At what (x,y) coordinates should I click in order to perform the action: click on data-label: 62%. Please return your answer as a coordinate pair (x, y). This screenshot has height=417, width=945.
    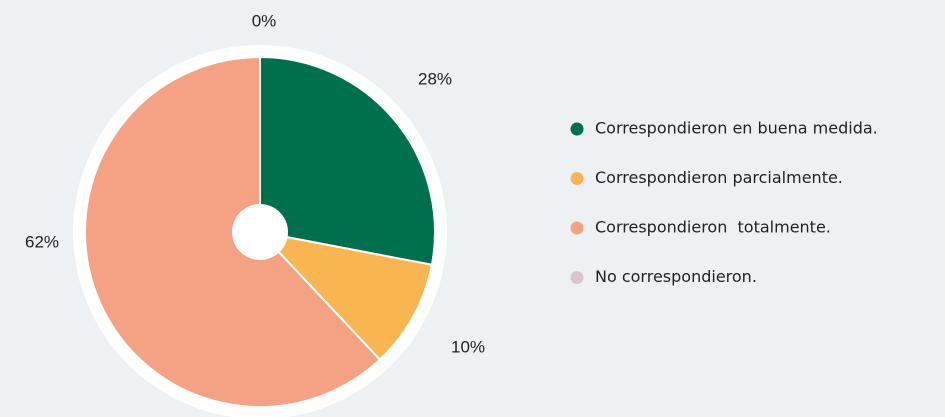
    Looking at the image, I should click on (42, 241).